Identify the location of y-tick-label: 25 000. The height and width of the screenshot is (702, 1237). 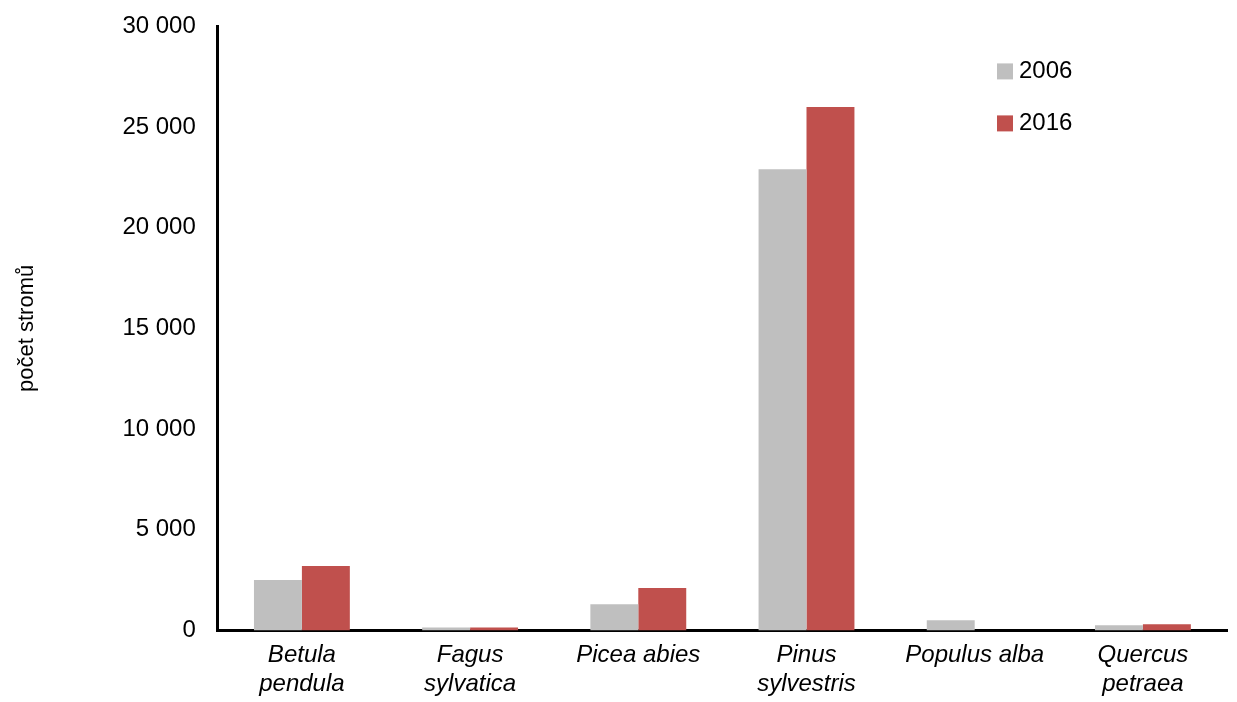
(159, 125).